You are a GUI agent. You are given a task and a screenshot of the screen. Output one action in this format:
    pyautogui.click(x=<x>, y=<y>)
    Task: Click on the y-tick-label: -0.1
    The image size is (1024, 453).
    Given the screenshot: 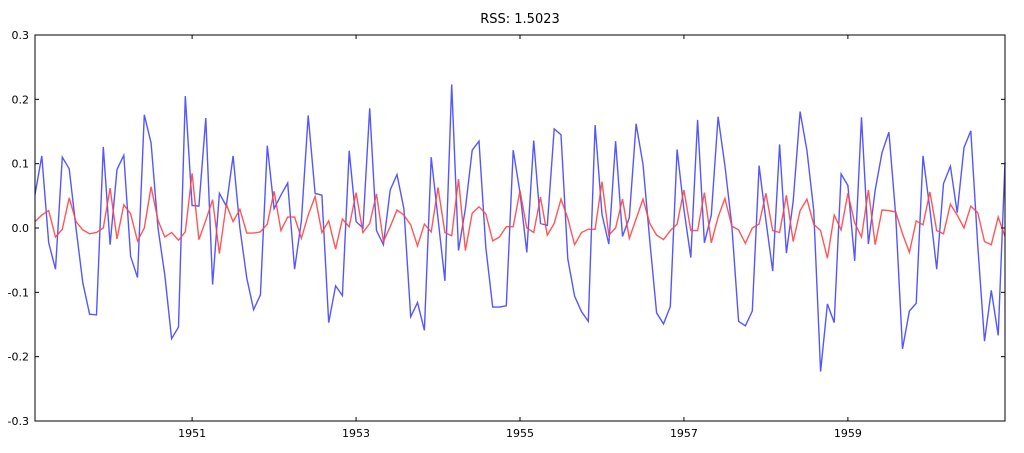 What is the action you would take?
    pyautogui.click(x=18, y=292)
    